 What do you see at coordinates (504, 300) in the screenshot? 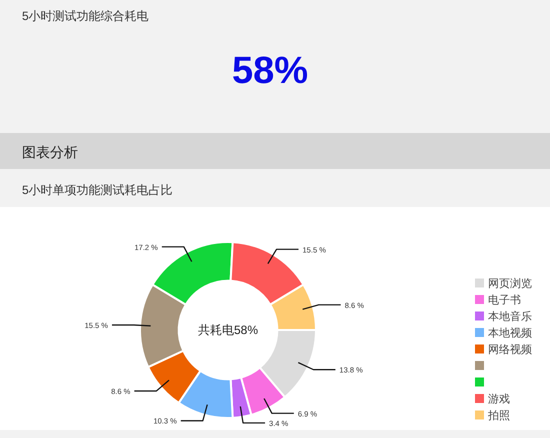
I see `legend-label: 电子书` at bounding box center [504, 300].